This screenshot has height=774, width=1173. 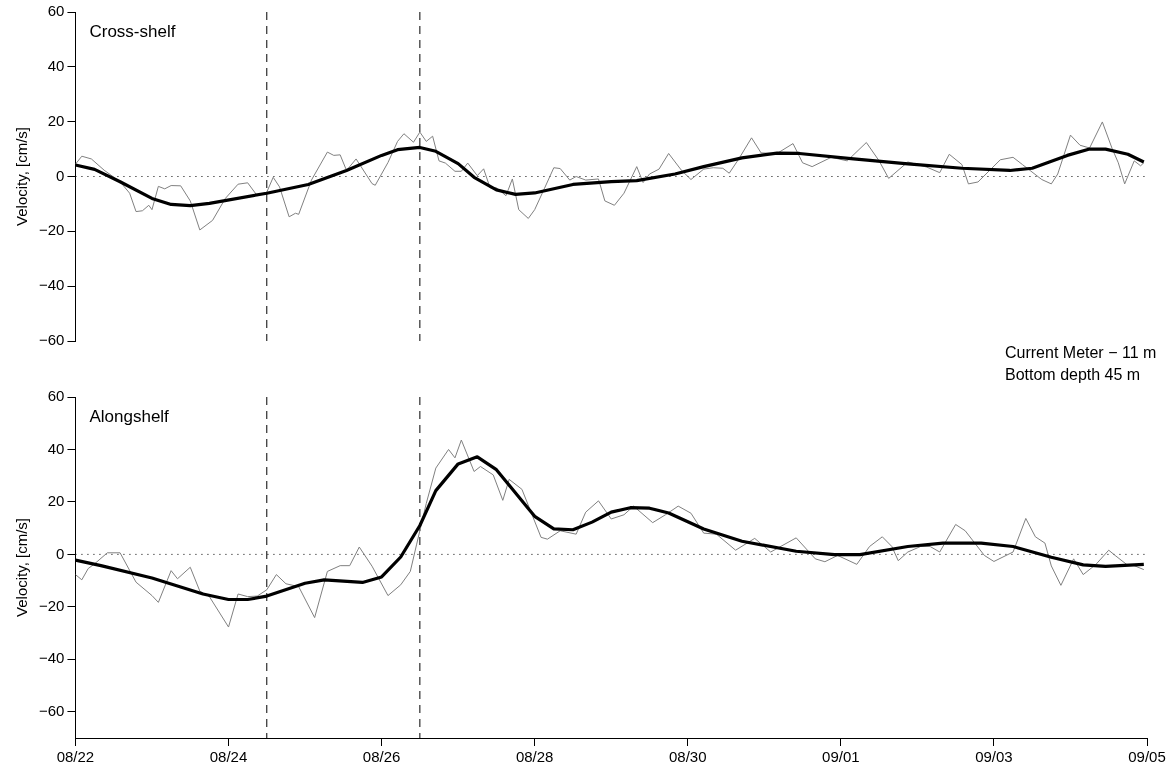 What do you see at coordinates (381, 757) in the screenshot?
I see `x-tick-label: 08/26` at bounding box center [381, 757].